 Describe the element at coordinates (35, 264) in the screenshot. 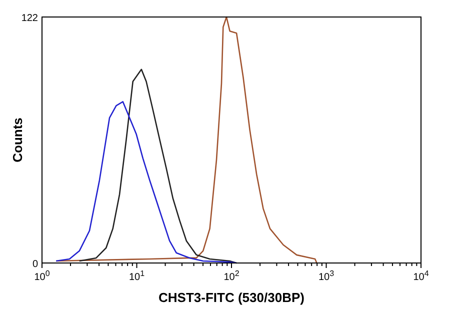

I see `y-tick-label: 0` at that location.